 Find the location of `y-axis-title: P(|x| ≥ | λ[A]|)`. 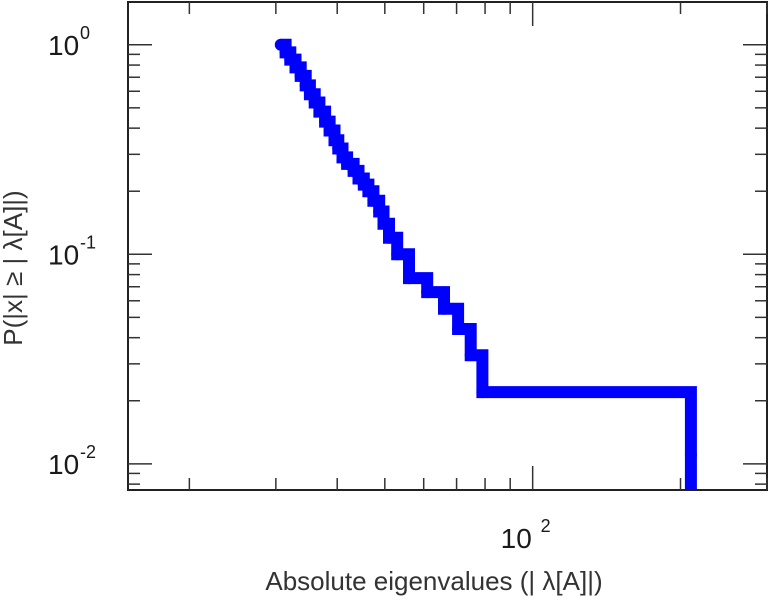

y-axis-title: P(|x| ≥ | λ[A]|) is located at coordinates (14, 267).